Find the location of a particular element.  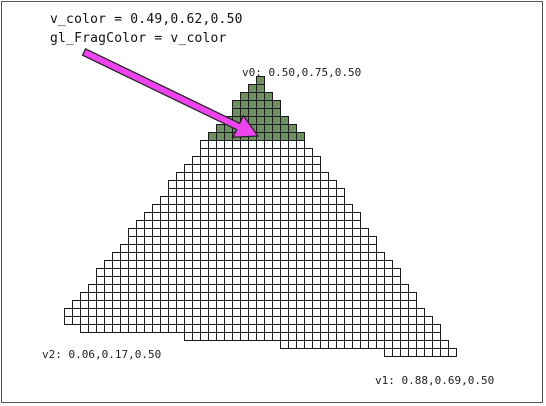

vertex-v2-label: v2: 0.06,0.17,0.50 is located at coordinates (102, 354).